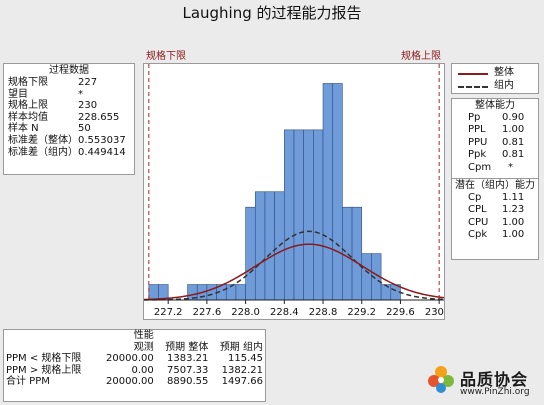 The height and width of the screenshot is (405, 544). Describe the element at coordinates (44, 358) in the screenshot. I see `row-label: PPM < 规格下限` at that location.